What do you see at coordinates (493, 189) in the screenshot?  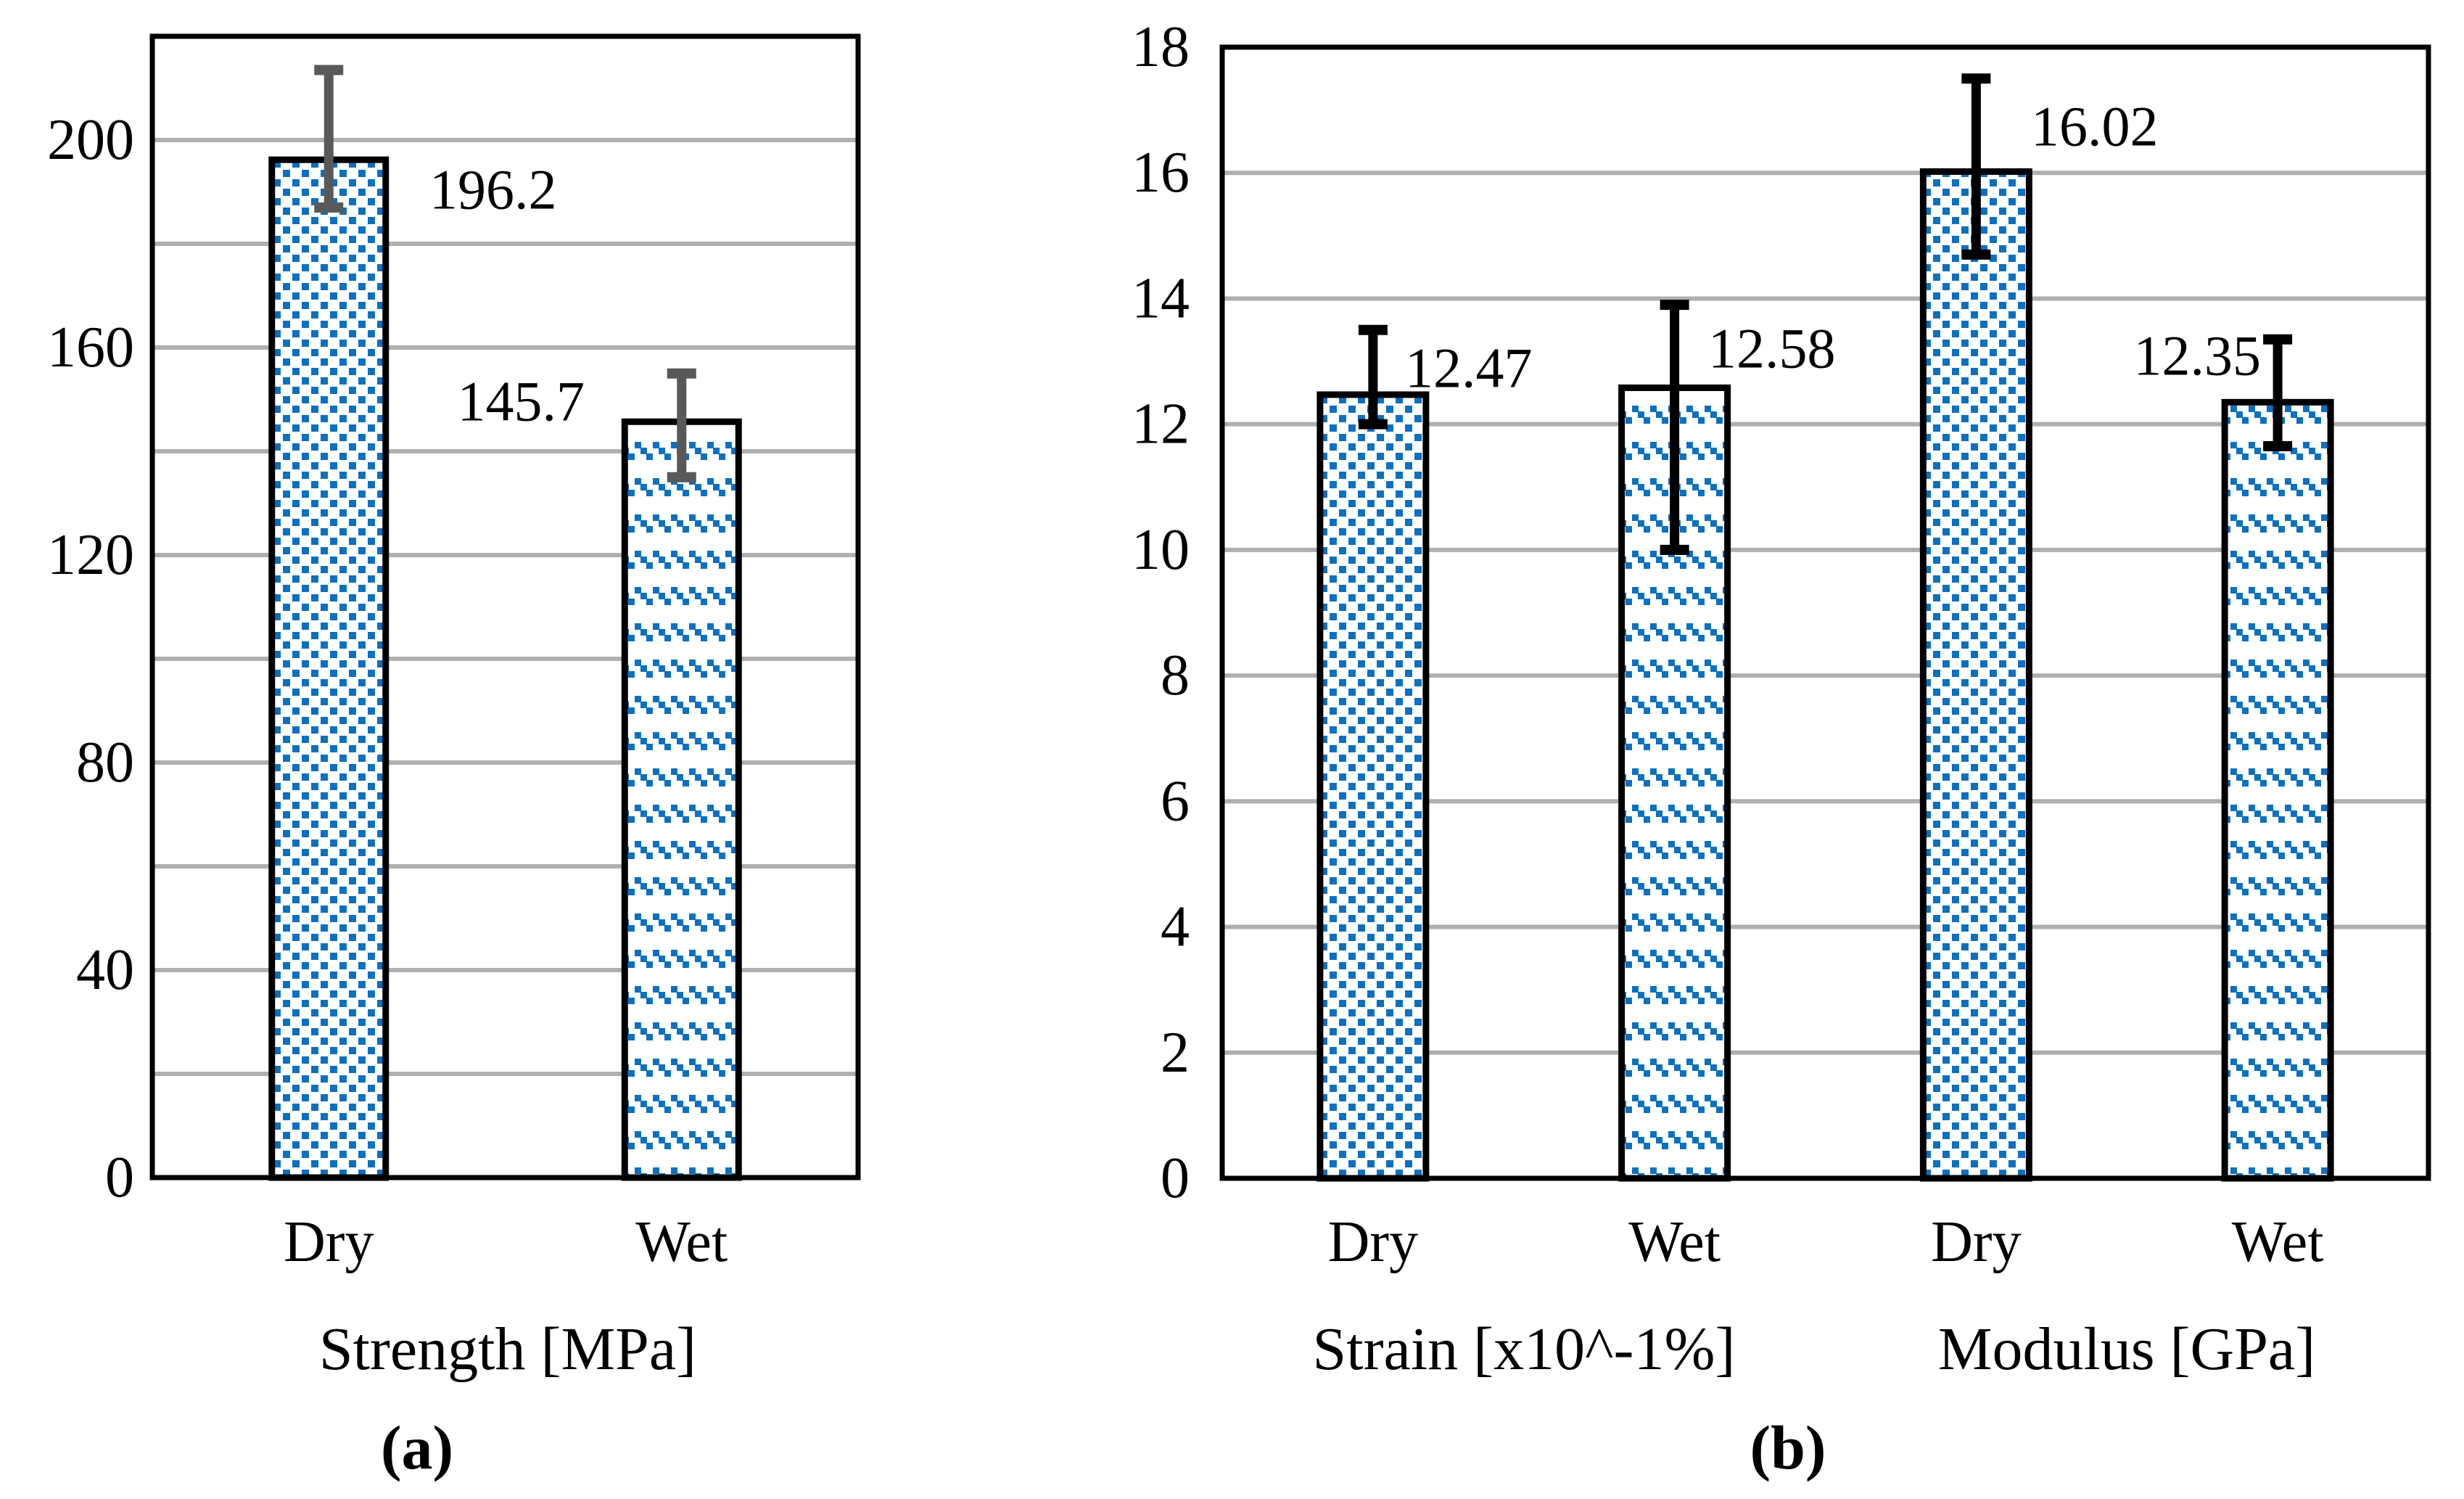 I see `data-label-a-0: 196.2` at bounding box center [493, 189].